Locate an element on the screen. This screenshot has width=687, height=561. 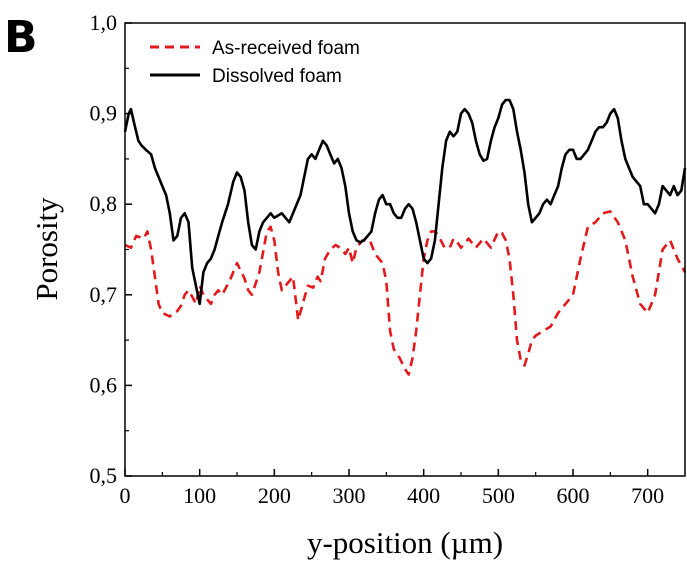
x-tick-label: 300 is located at coordinates (349, 495).